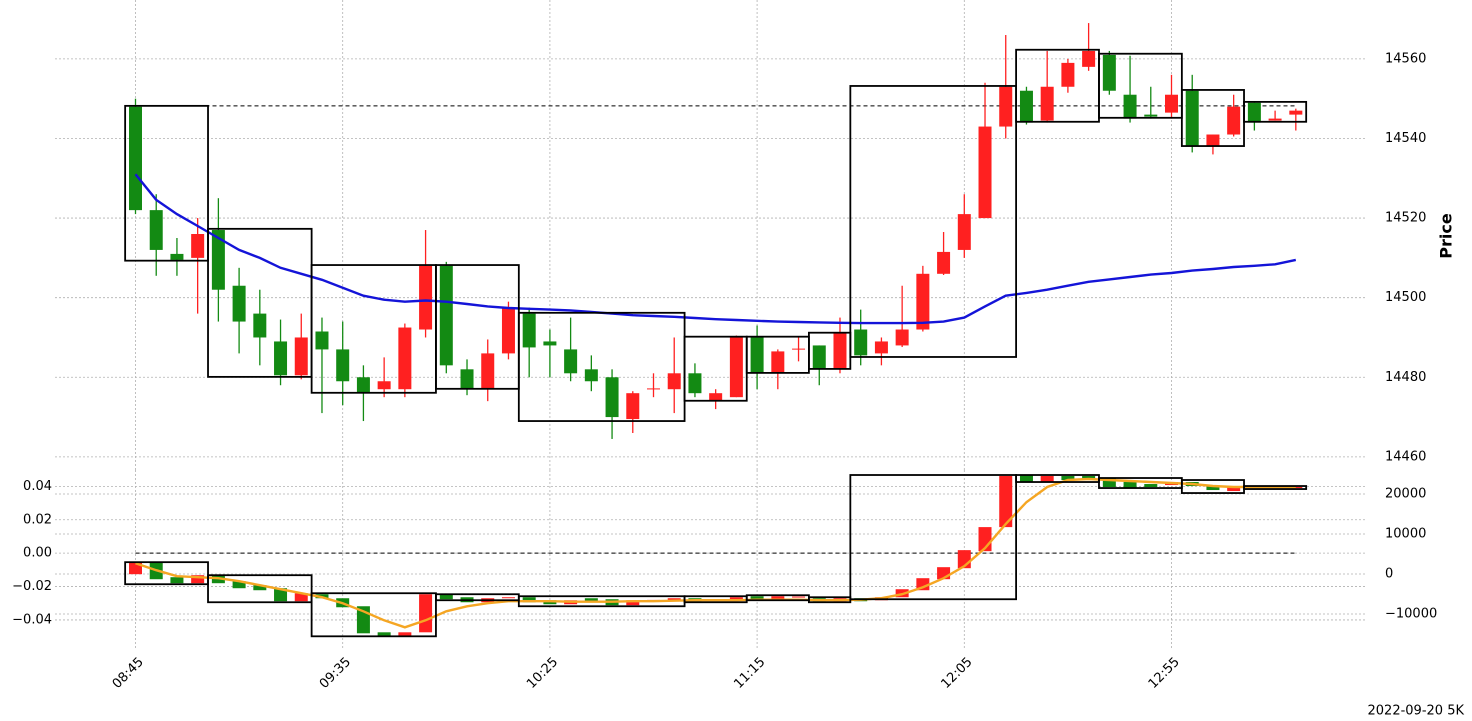 This screenshot has height=721, width=1472. I want to click on y-tick-label: 14460, so click(1405, 456).